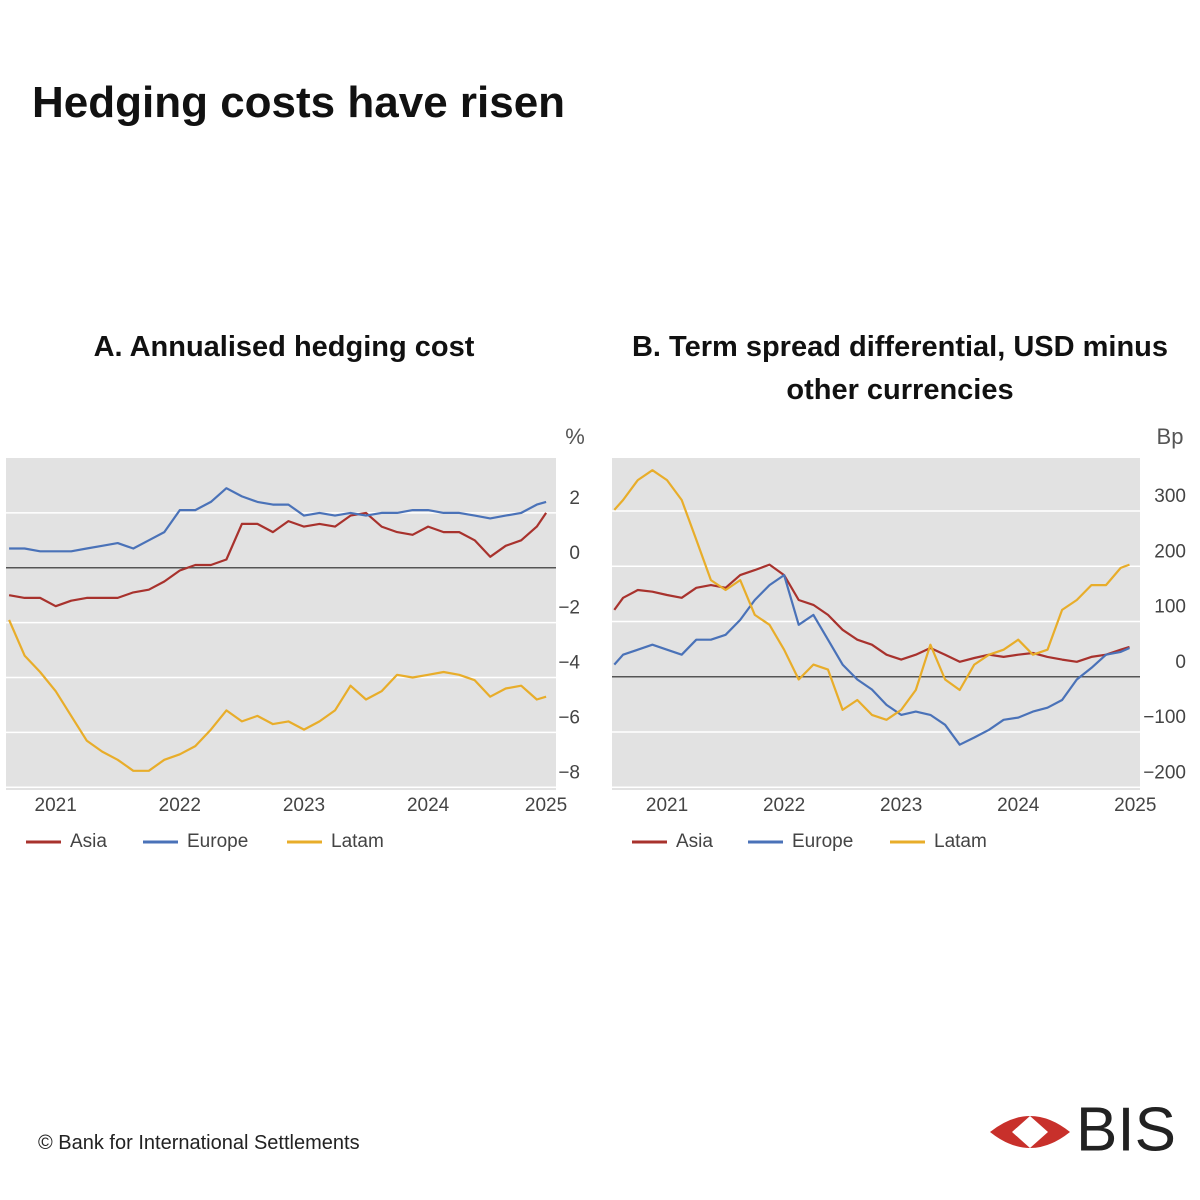 The image size is (1200, 1200). What do you see at coordinates (1030, 1132) in the screenshot?
I see `logo-diamond` at bounding box center [1030, 1132].